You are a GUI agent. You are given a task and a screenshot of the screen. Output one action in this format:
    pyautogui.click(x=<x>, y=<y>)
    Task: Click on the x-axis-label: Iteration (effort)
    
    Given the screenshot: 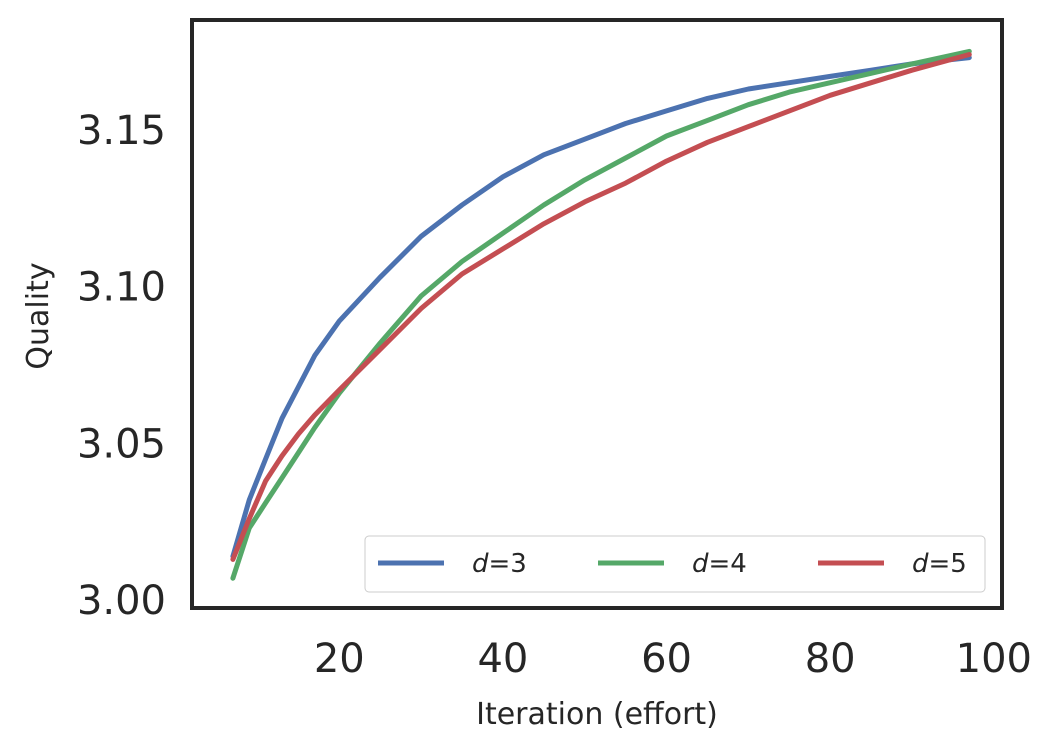 What is the action you would take?
    pyautogui.click(x=597, y=714)
    